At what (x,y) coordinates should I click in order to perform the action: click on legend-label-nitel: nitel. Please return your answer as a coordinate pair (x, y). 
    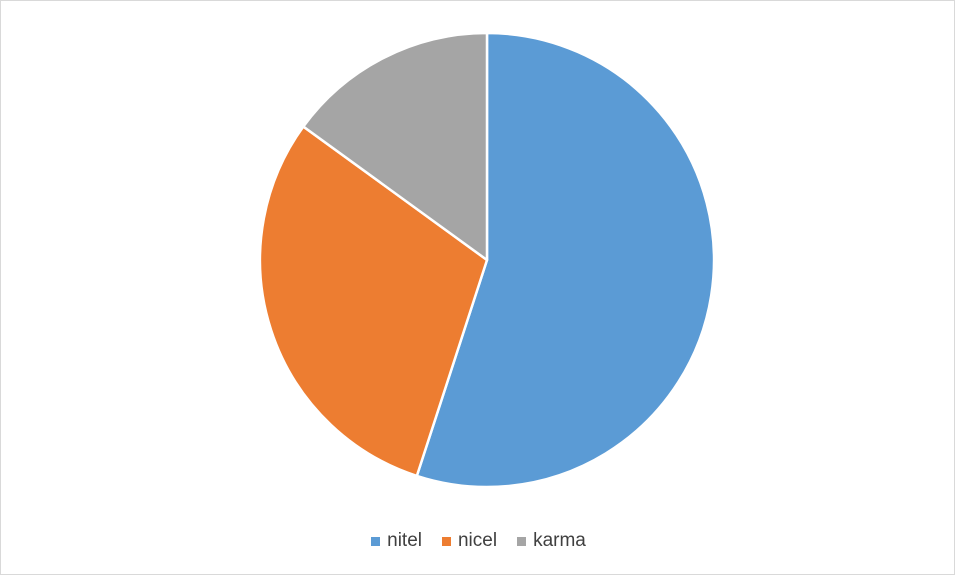
    Looking at the image, I should click on (404, 540).